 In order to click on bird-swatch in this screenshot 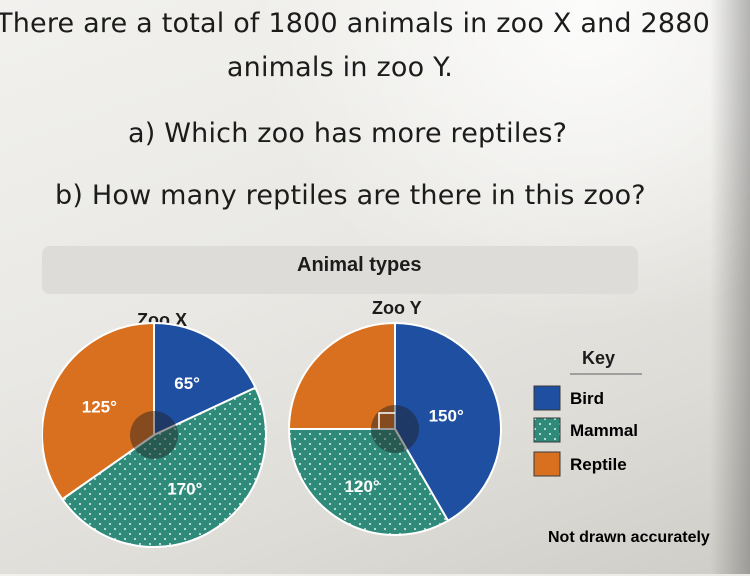, I will do `click(547, 398)`.